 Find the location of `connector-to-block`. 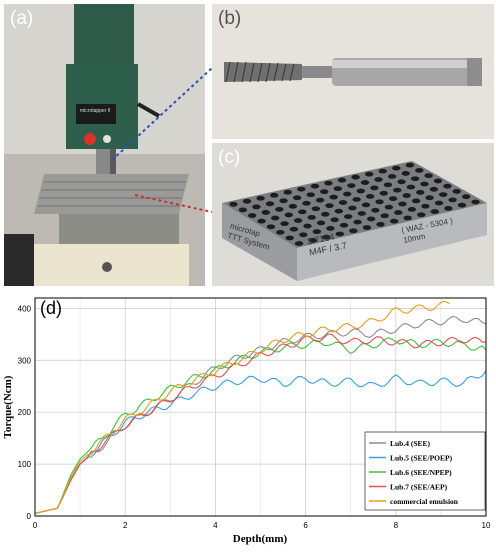

connector-to-block is located at coordinates (173, 203).